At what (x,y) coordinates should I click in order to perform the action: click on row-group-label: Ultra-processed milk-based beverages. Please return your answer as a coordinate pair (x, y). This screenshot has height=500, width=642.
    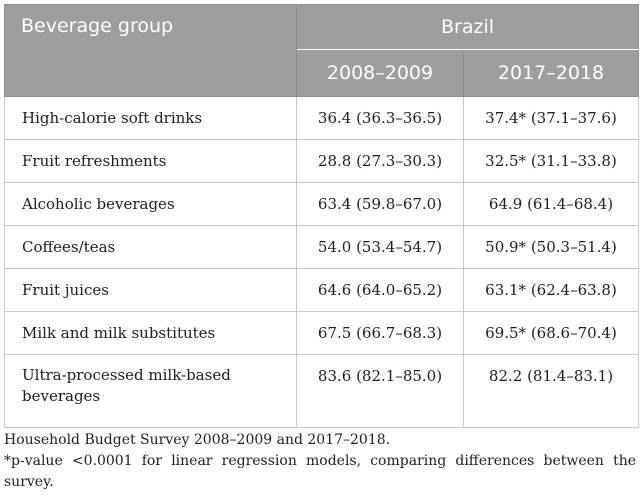
    Looking at the image, I should click on (150, 391).